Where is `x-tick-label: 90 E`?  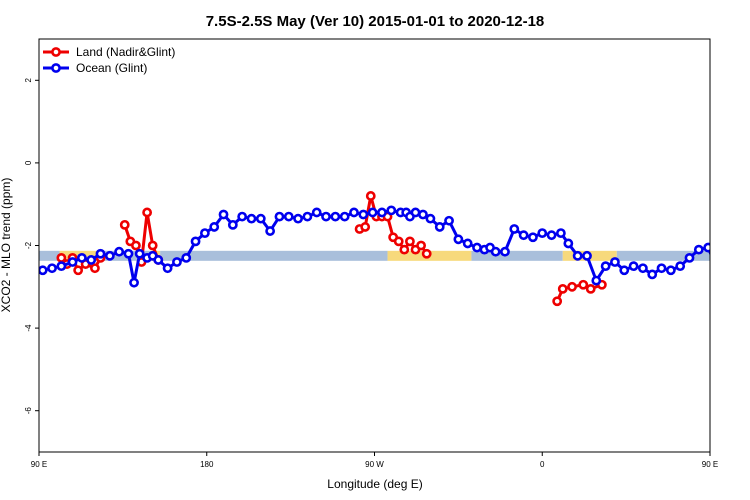 x-tick-label: 90 E is located at coordinates (710, 464).